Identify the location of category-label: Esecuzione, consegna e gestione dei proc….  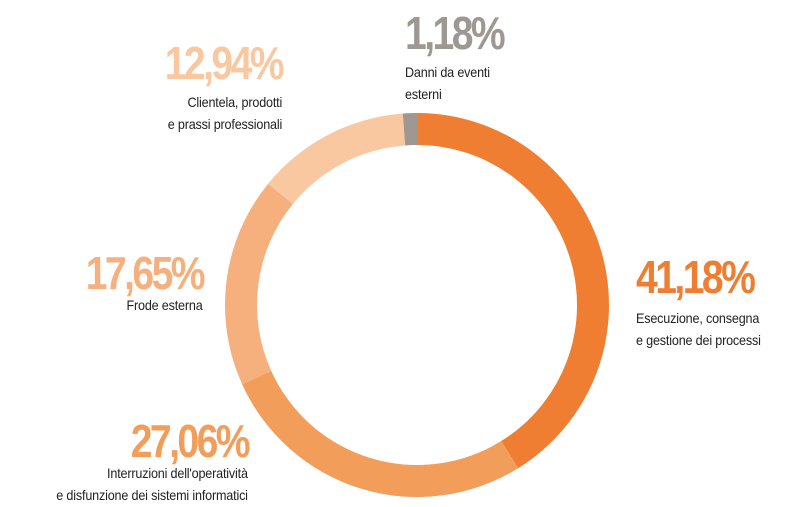
(698, 329).